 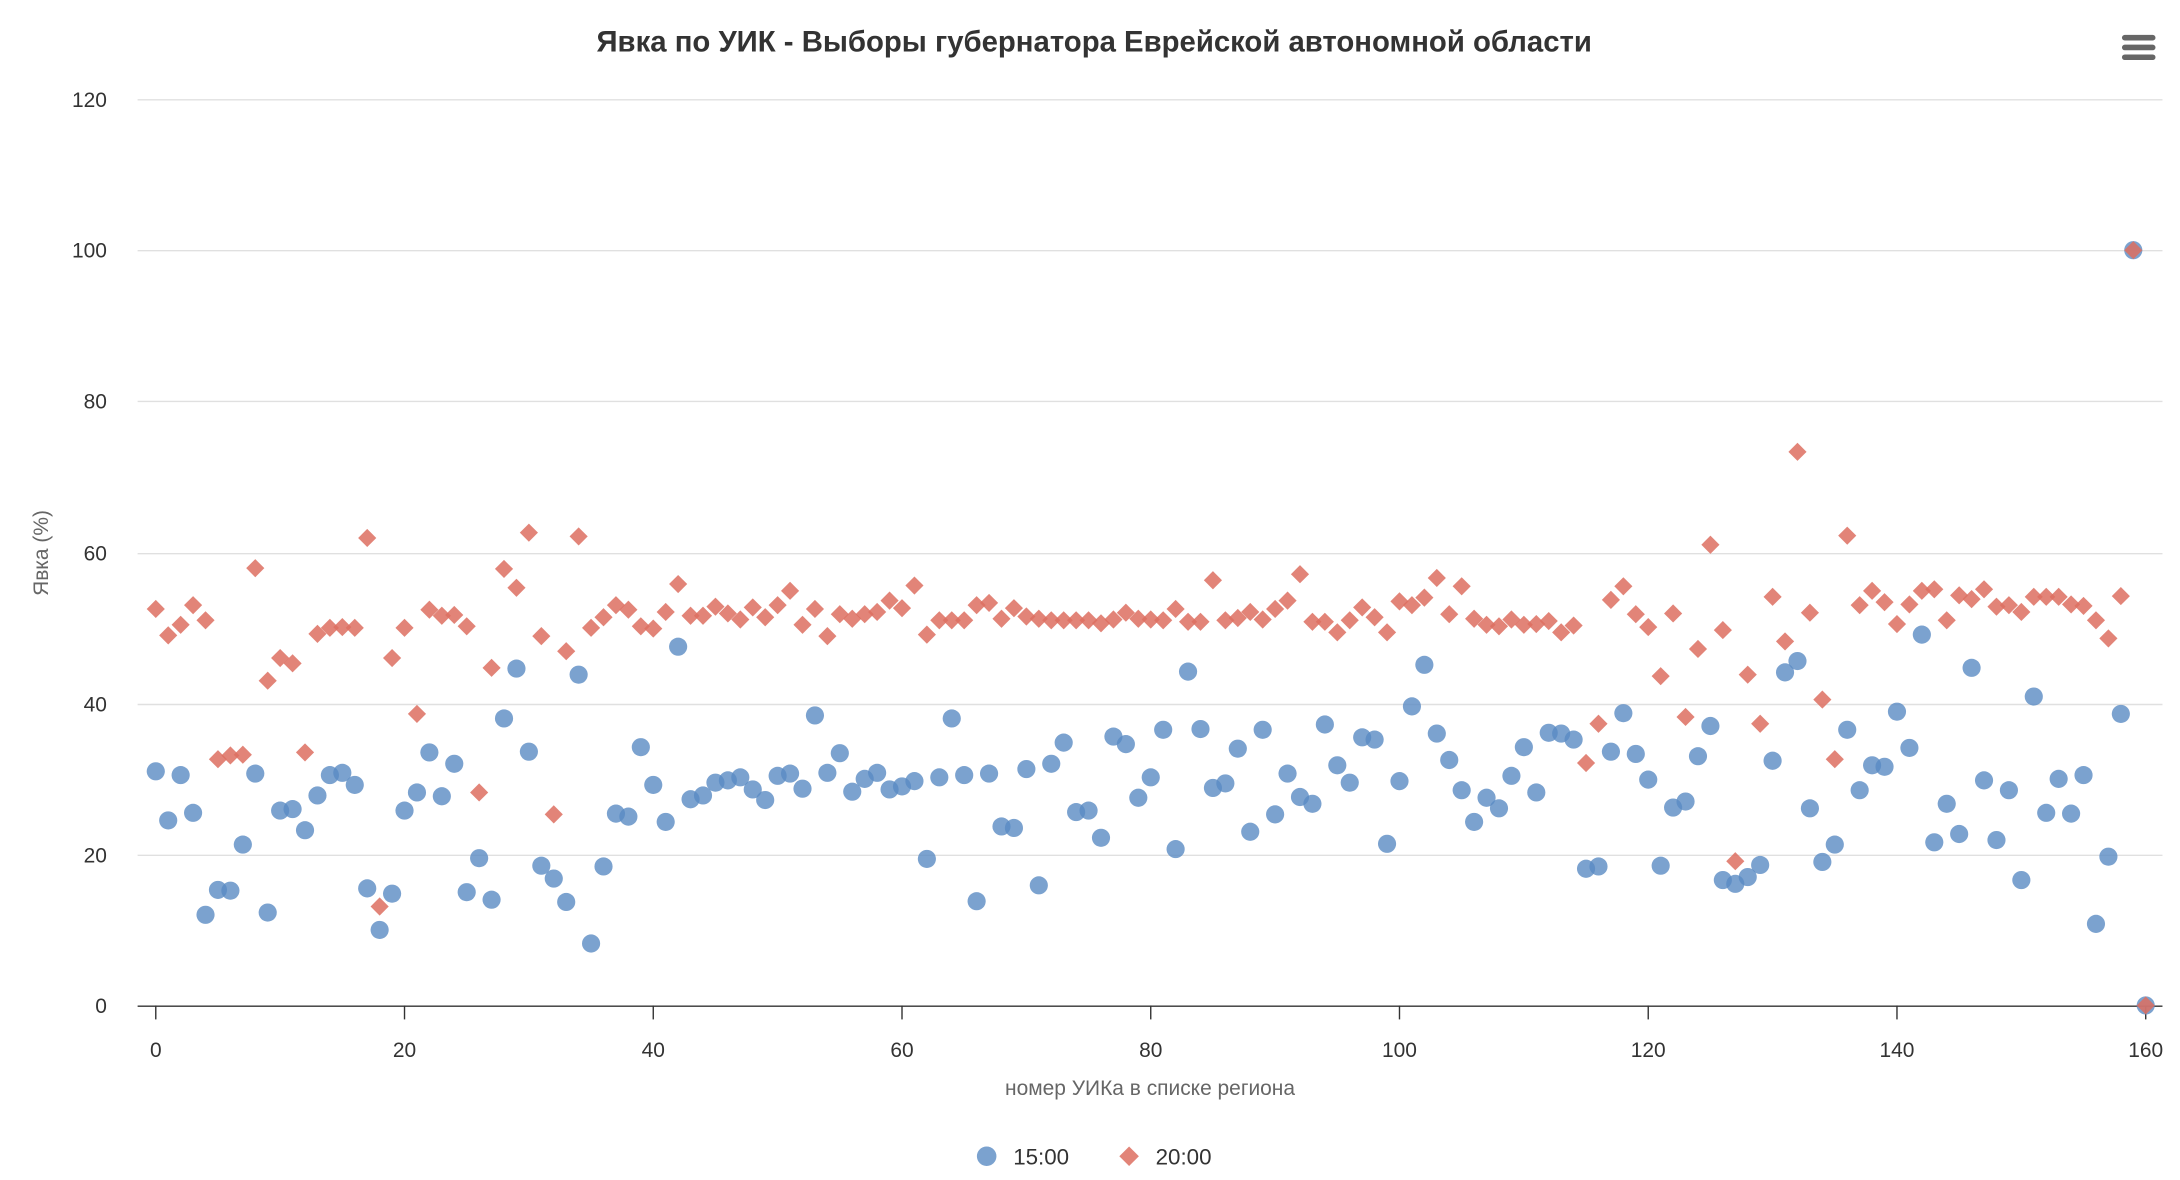 I want to click on menu-icon, so click(x=2138, y=48).